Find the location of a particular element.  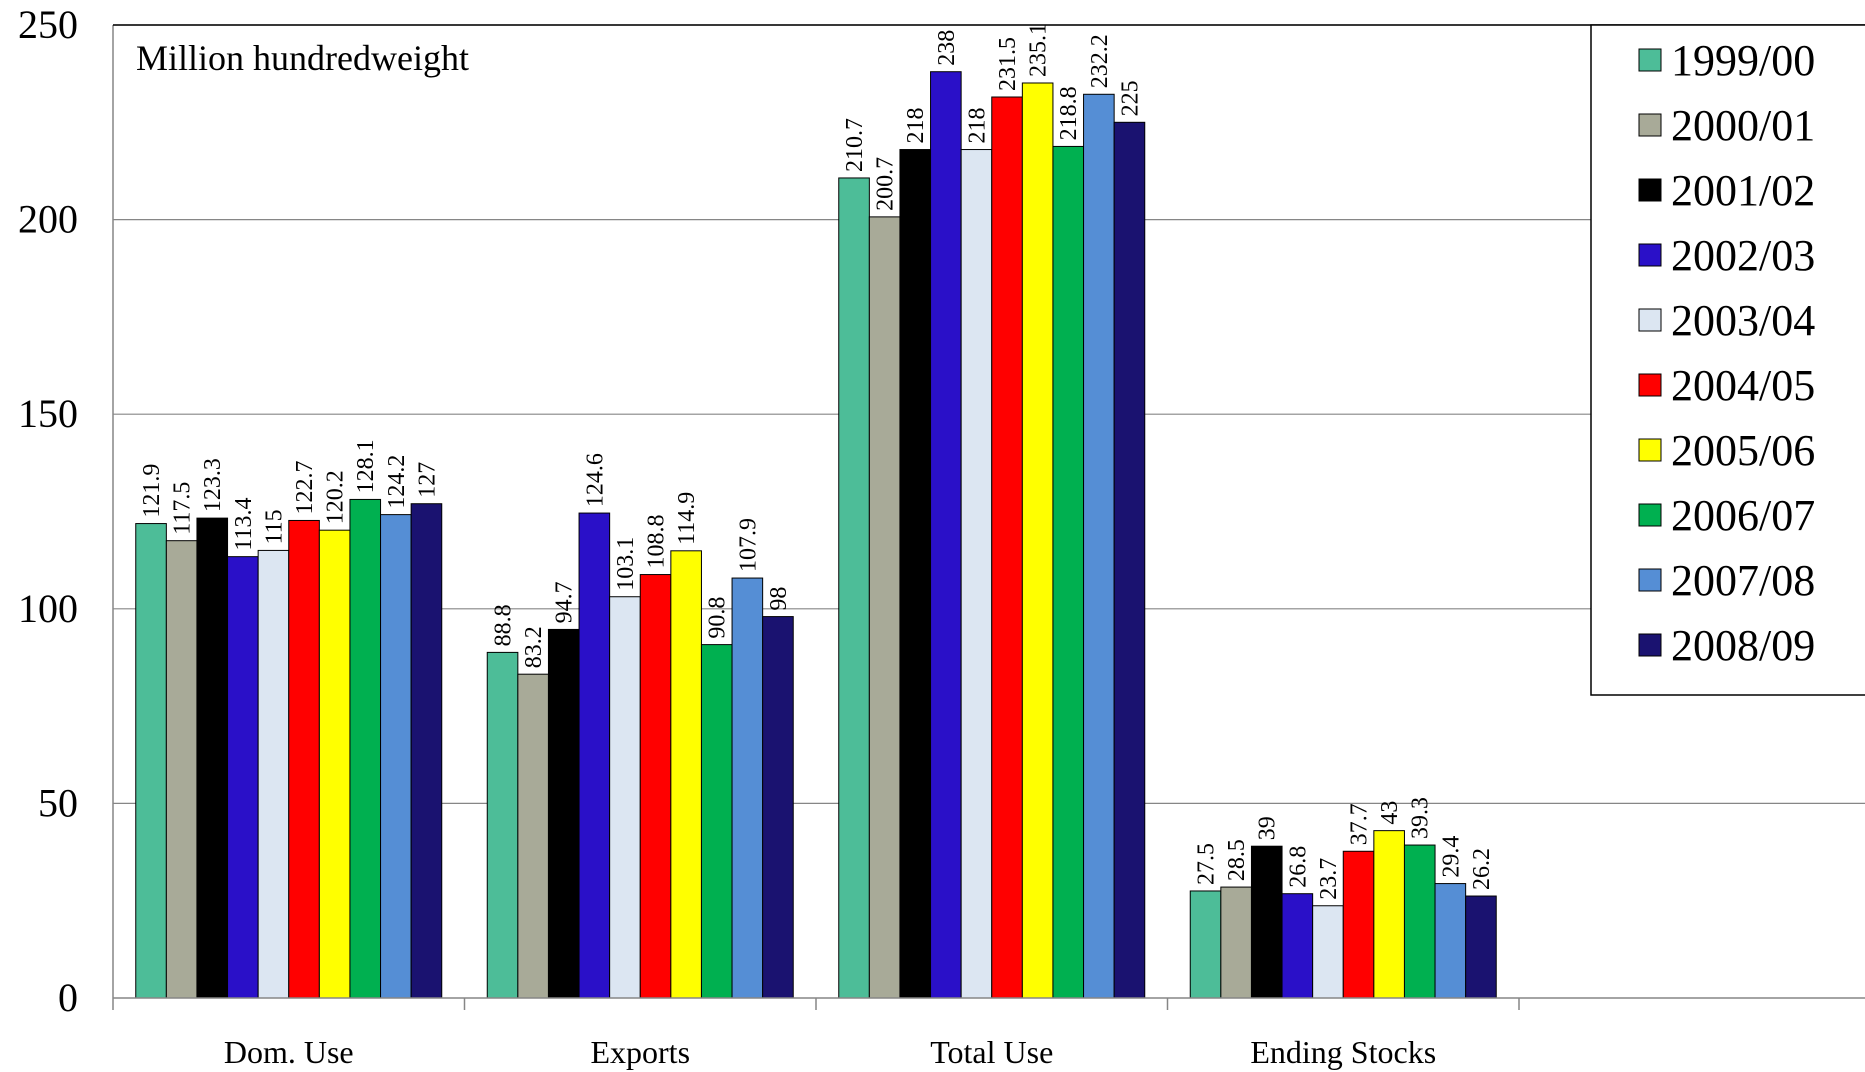

data-label: 43 is located at coordinates (1390, 813).